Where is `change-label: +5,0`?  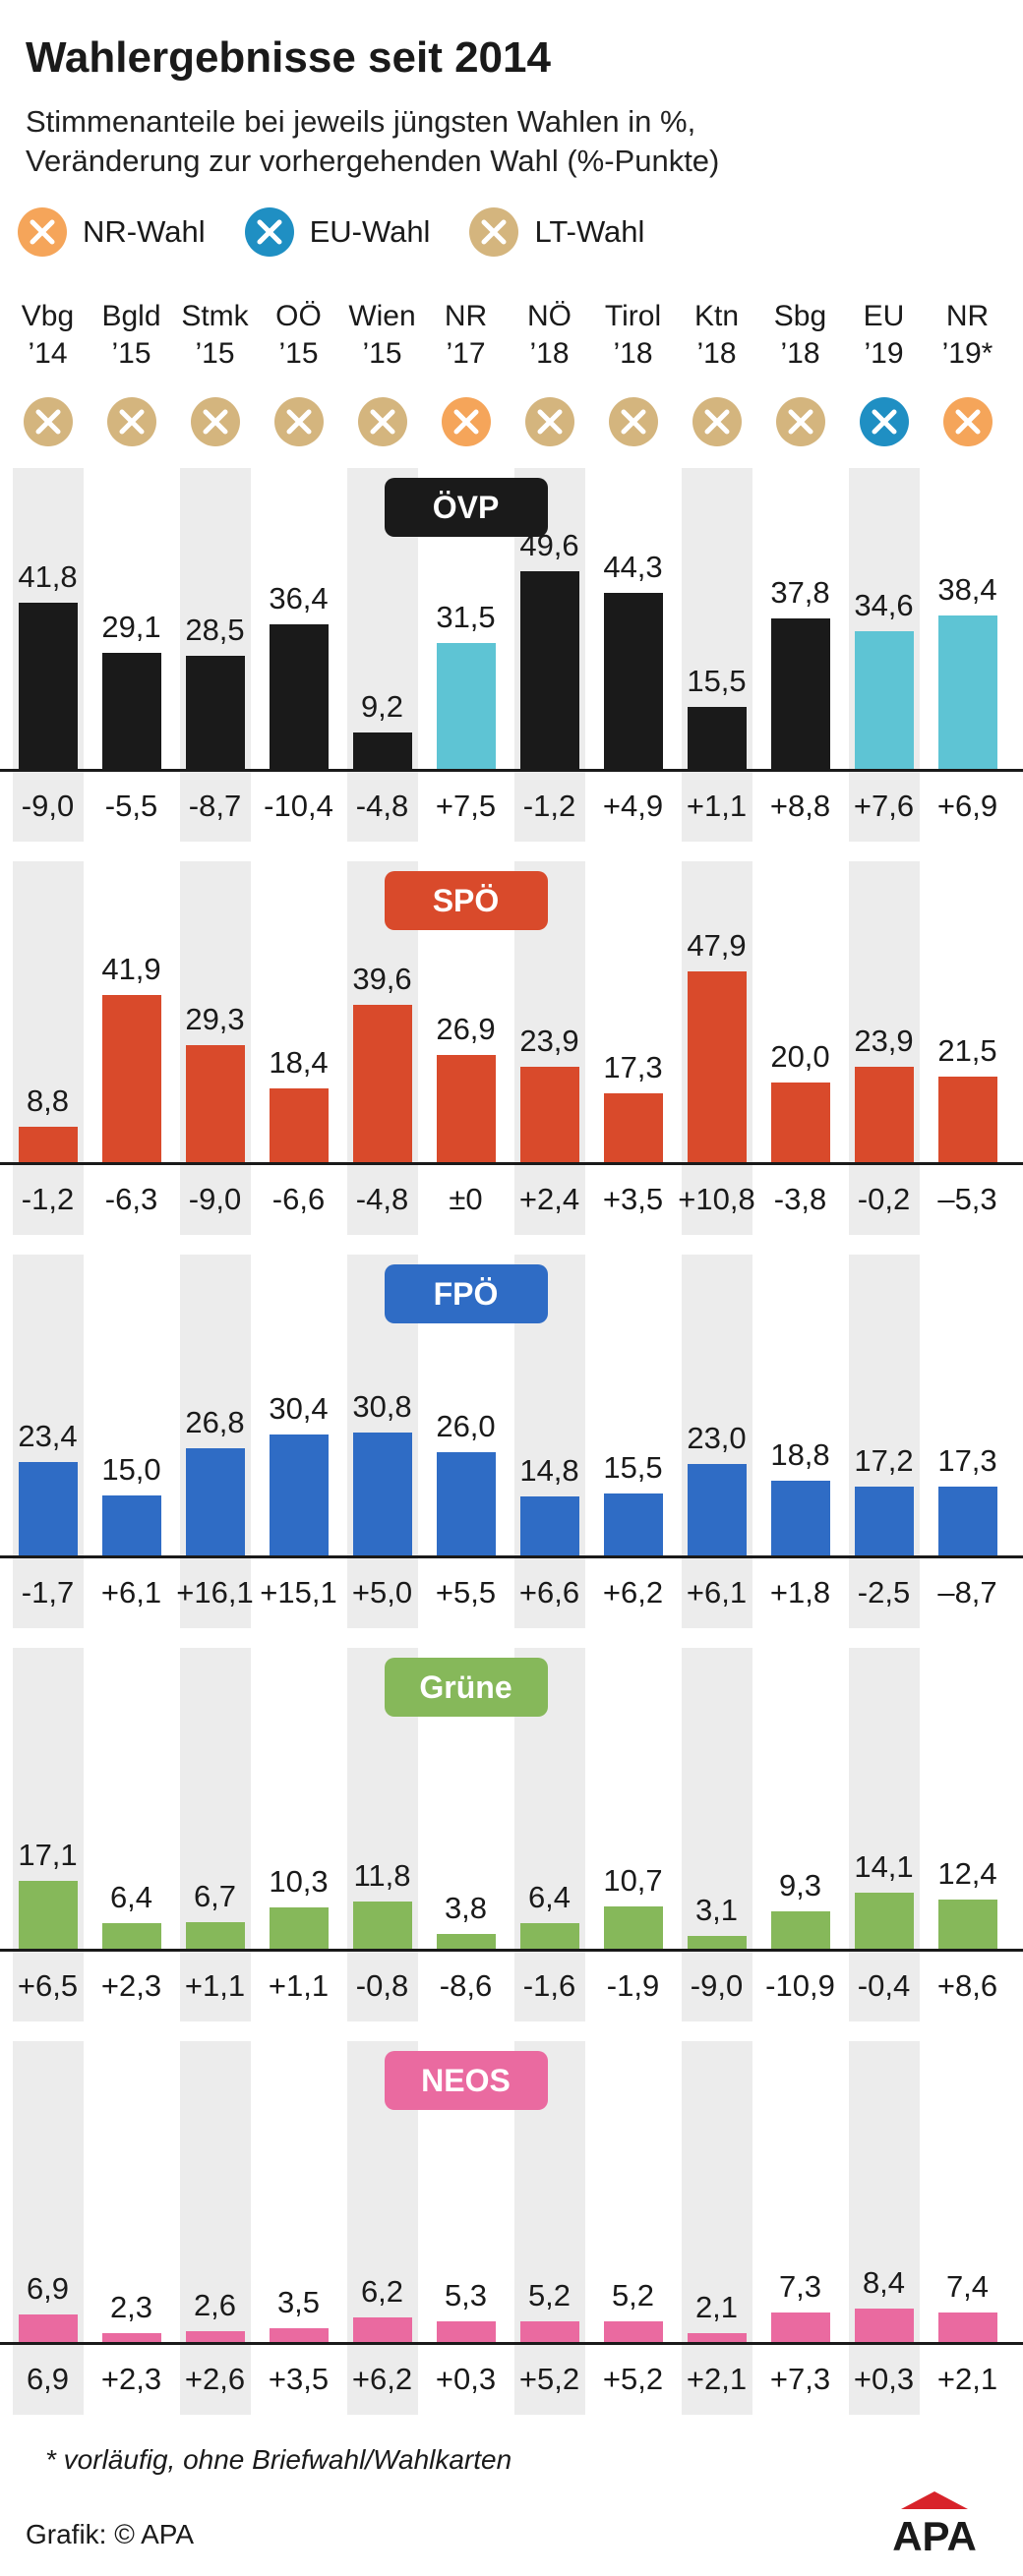 change-label: +5,0 is located at coordinates (382, 1592).